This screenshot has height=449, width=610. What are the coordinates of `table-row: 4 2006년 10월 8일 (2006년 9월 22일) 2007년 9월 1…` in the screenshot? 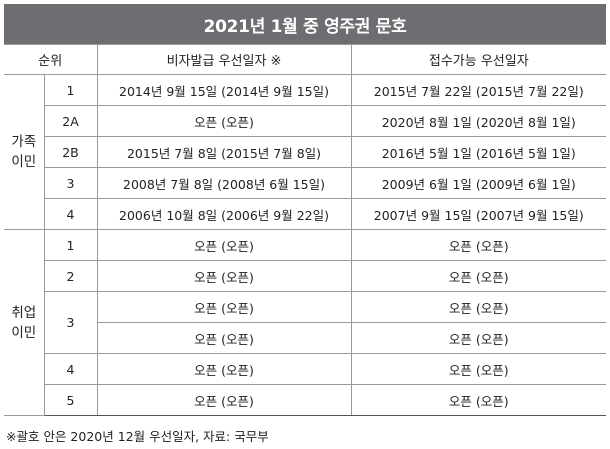 It's located at (305, 214).